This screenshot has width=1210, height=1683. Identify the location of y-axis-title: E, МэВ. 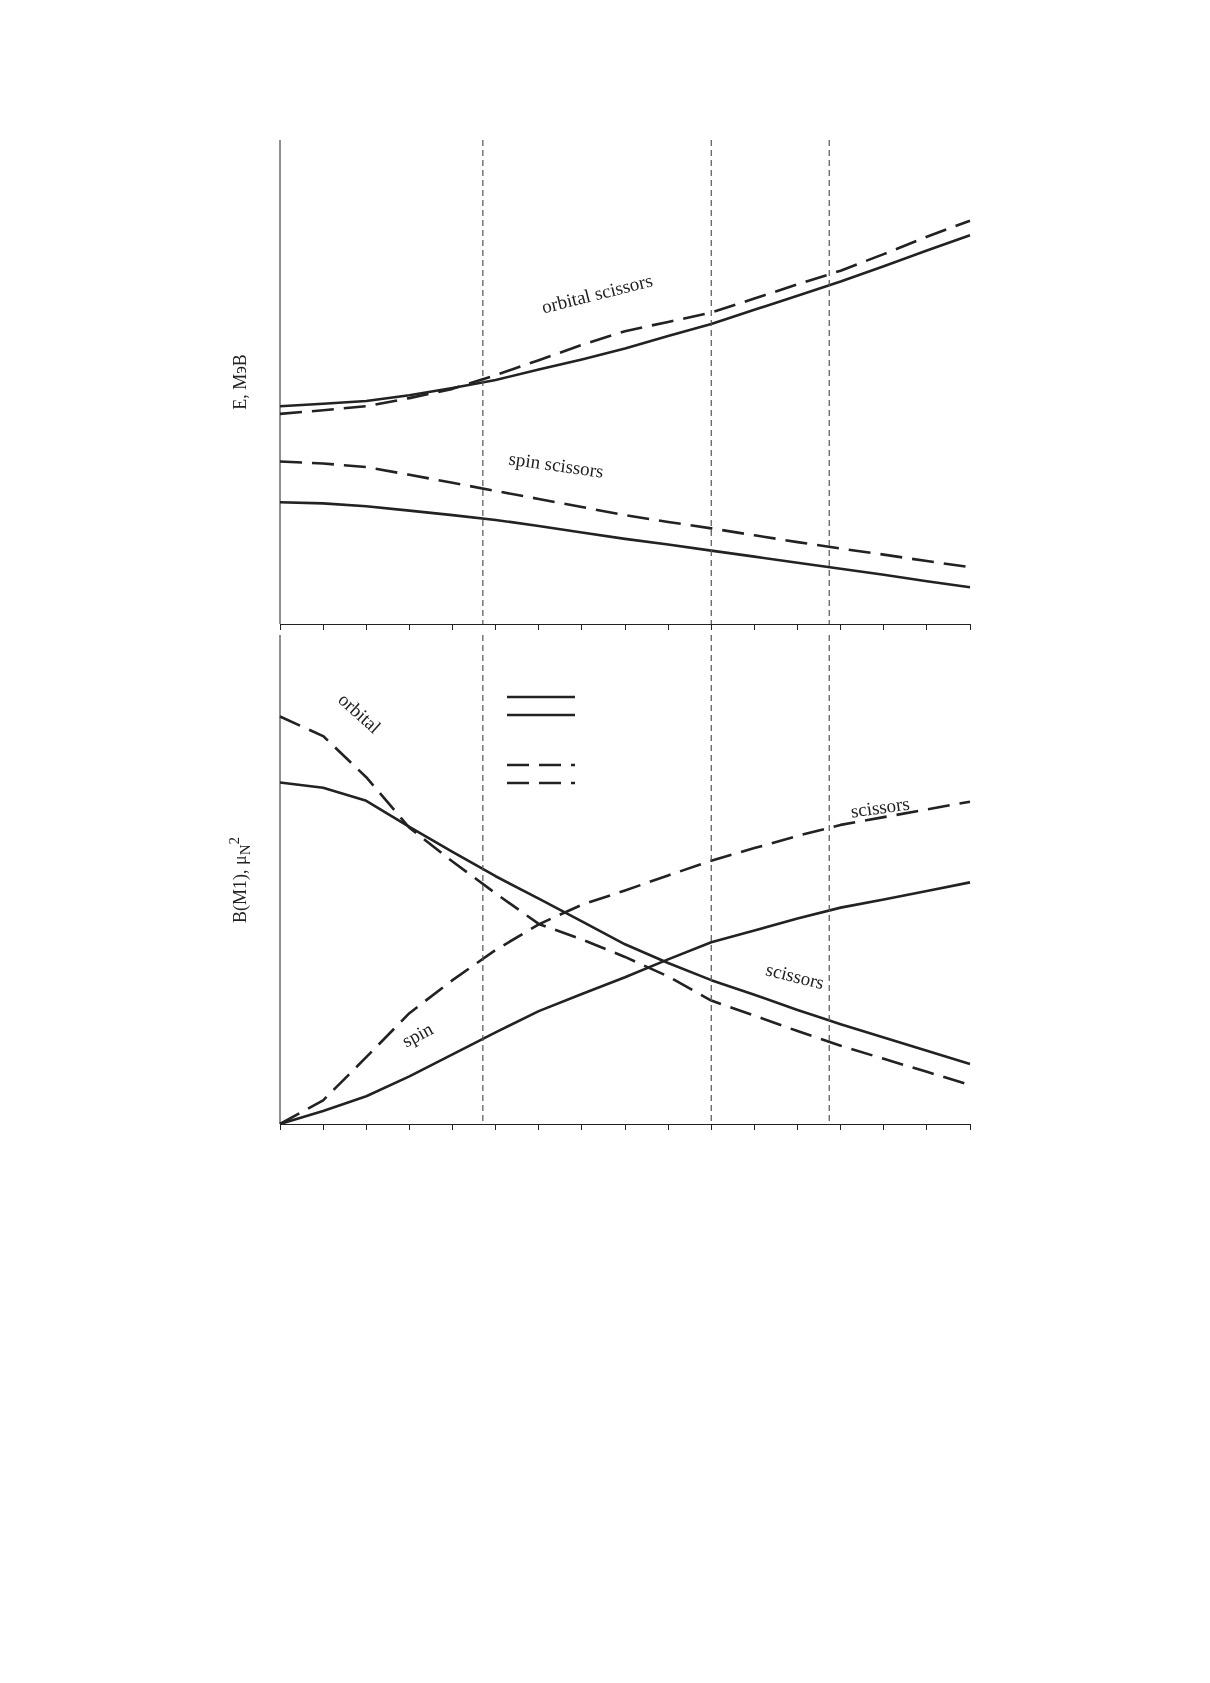
(240, 382).